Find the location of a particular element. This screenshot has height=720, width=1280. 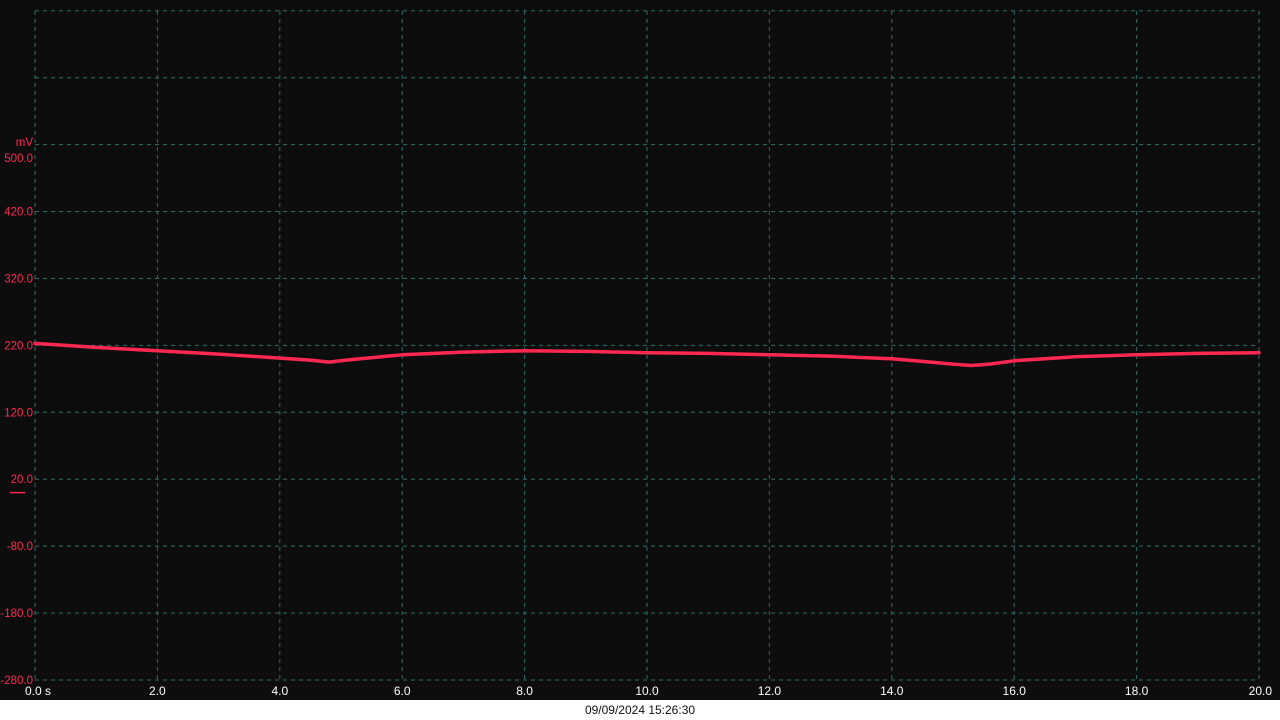

y-tick-label: 20.0 is located at coordinates (22, 480).